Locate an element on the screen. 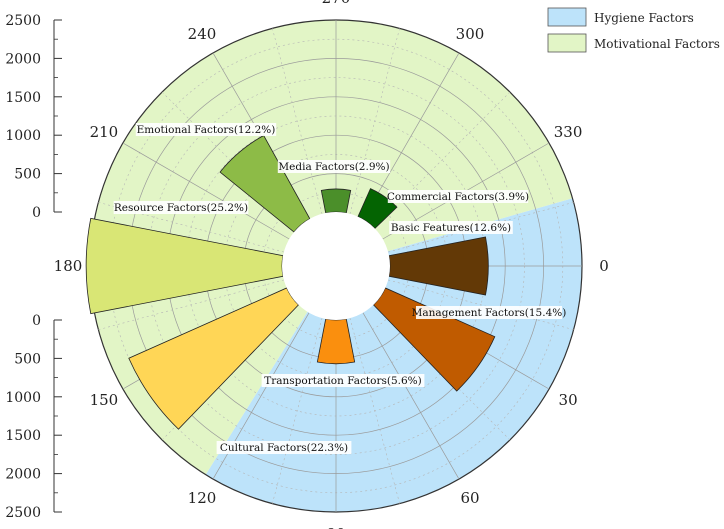 The height and width of the screenshot is (529, 724). bar-label: Management Factors(15.4%) is located at coordinates (489, 313).